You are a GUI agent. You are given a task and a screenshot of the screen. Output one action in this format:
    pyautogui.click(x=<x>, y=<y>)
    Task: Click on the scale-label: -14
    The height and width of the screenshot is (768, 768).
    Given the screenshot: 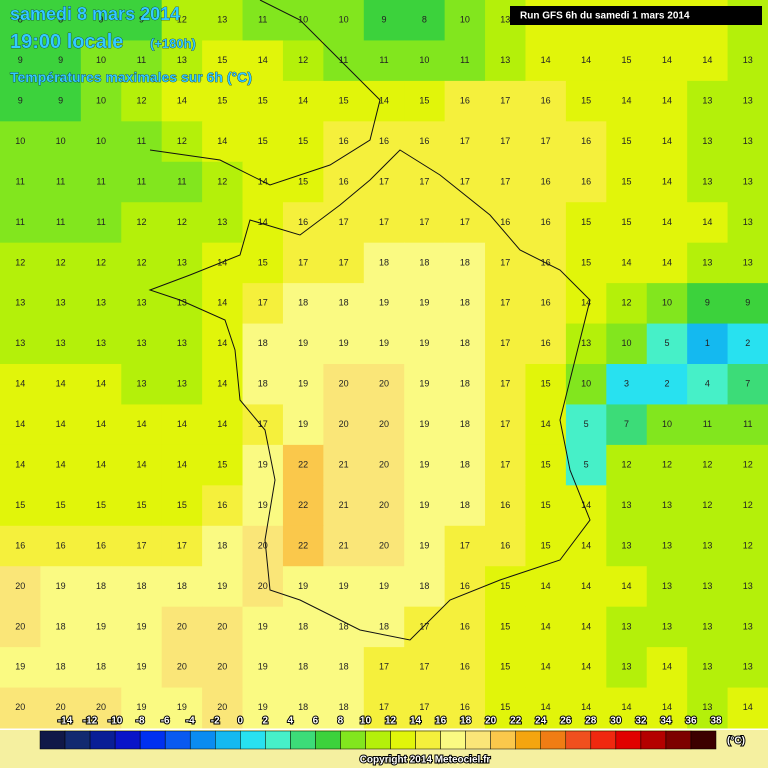 What is the action you would take?
    pyautogui.click(x=65, y=721)
    